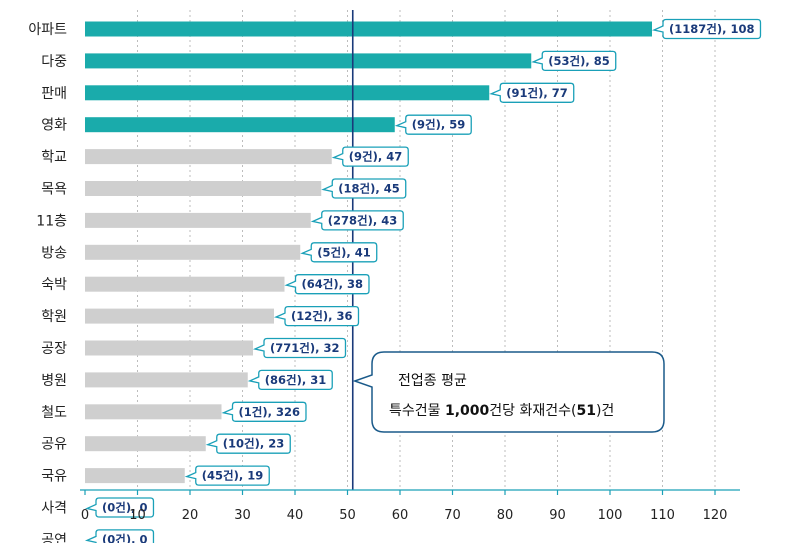 This screenshot has height=543, width=796. What do you see at coordinates (347, 515) in the screenshot?
I see `x-tick-label: 50` at bounding box center [347, 515].